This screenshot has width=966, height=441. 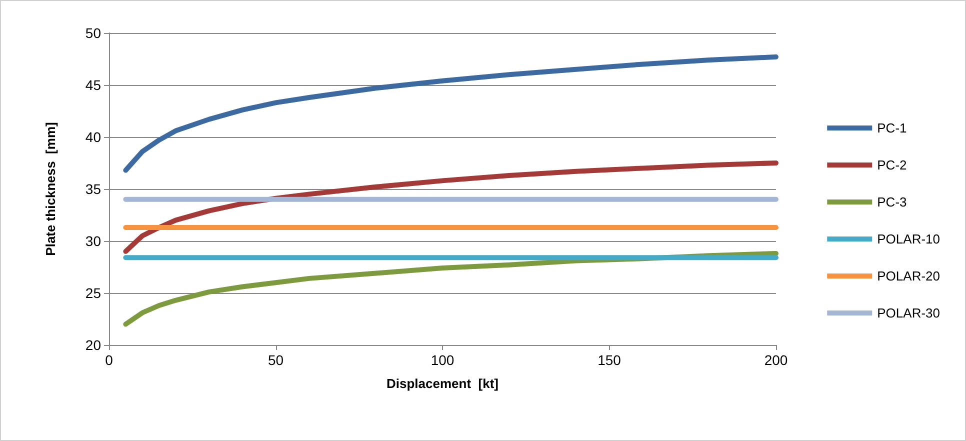 I want to click on x-tick-label: 150, so click(x=610, y=360).